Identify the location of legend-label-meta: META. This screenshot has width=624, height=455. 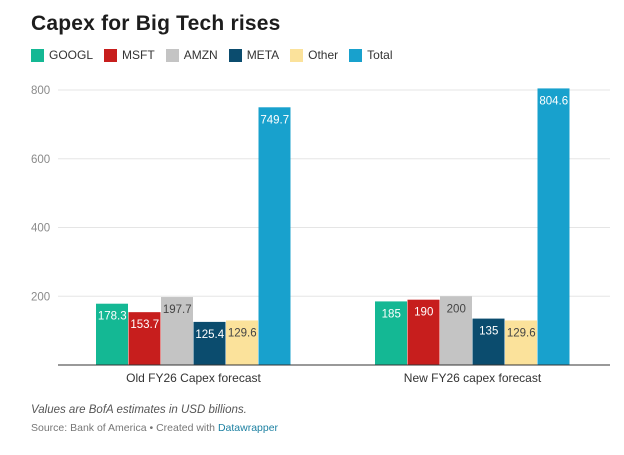
(263, 55).